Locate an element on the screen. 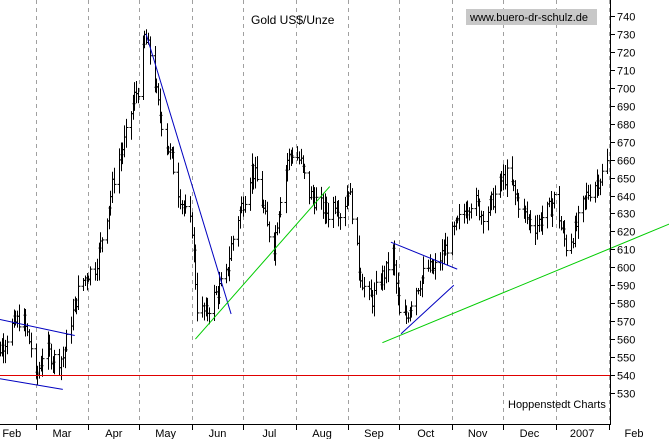  y-tick-label: 660 is located at coordinates (626, 162).